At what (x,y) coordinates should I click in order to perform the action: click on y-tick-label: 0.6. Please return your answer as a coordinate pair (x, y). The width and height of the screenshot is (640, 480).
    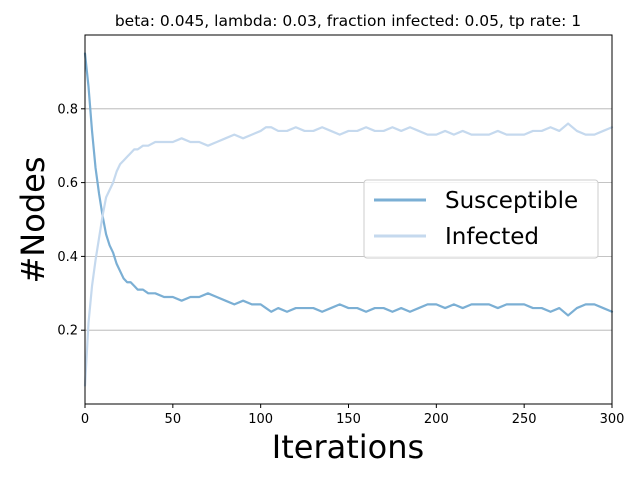
    Looking at the image, I should click on (67, 183).